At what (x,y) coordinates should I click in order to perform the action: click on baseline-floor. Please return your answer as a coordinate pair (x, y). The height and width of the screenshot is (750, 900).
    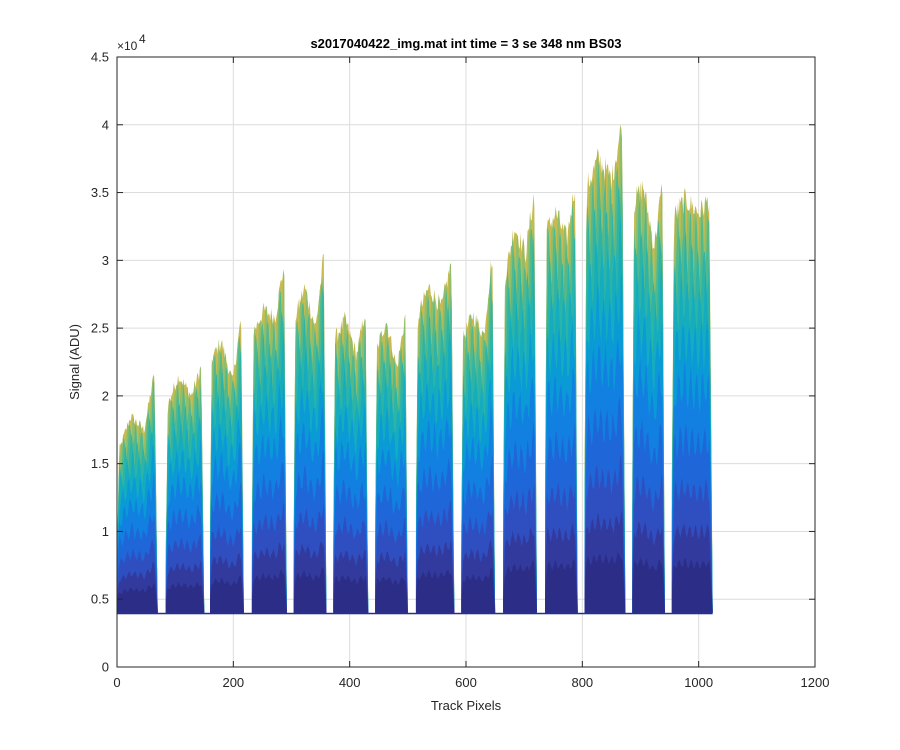
    Looking at the image, I should click on (415, 613).